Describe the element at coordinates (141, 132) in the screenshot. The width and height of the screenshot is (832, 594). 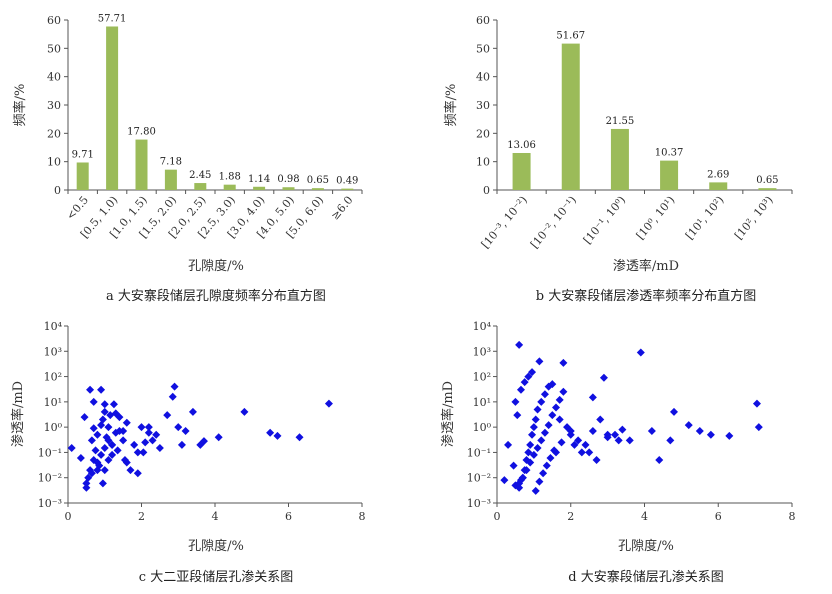
I see `bar-data-label: 17.80` at that location.